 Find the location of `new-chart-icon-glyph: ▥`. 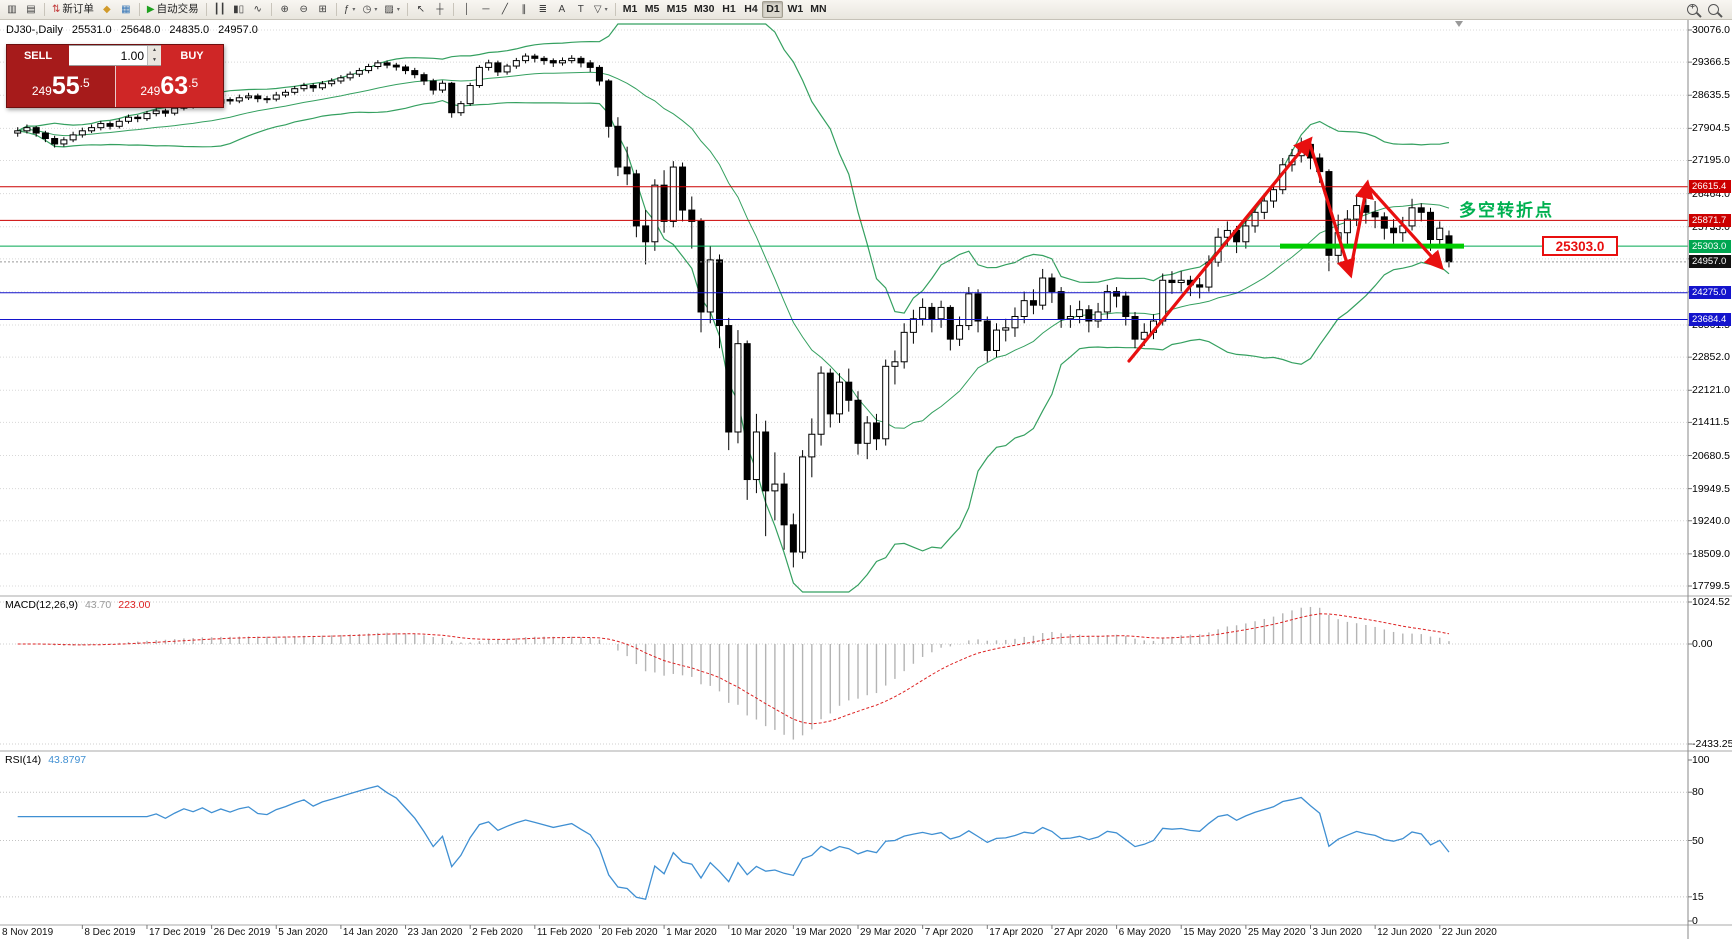

new-chart-icon-glyph: ▥ is located at coordinates (12, 9).